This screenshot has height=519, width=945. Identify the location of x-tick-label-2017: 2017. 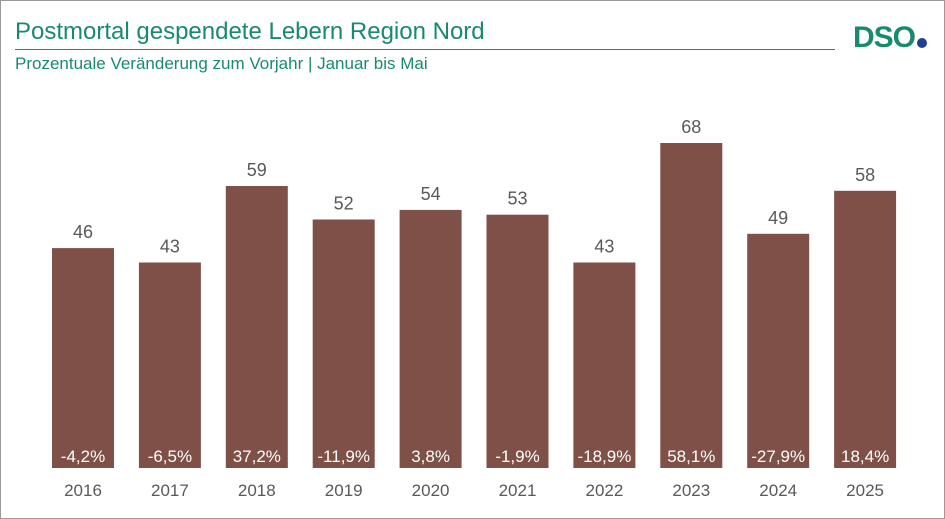
(170, 490).